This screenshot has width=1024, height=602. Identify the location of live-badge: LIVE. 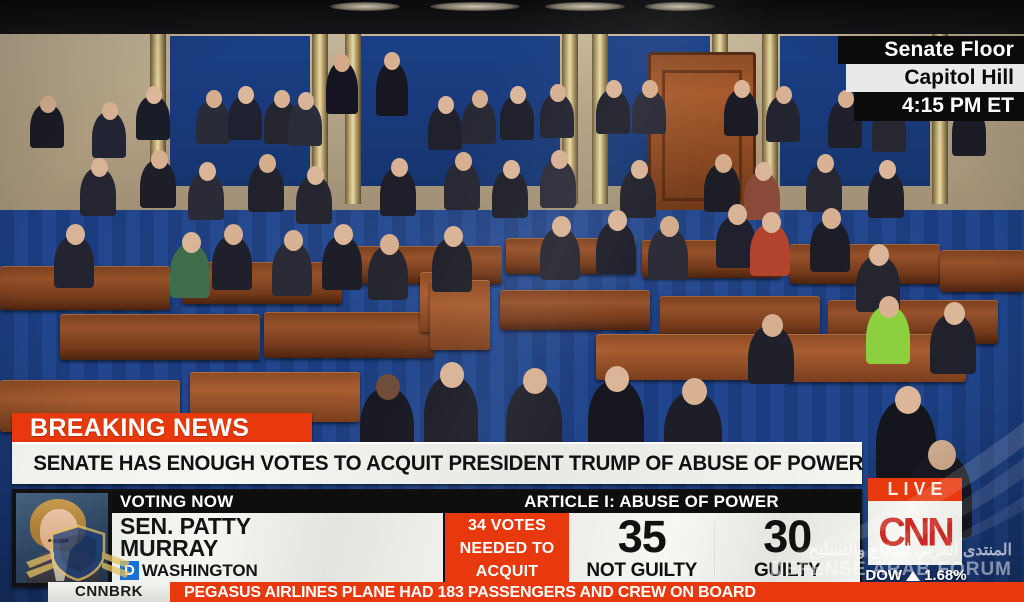
(915, 489).